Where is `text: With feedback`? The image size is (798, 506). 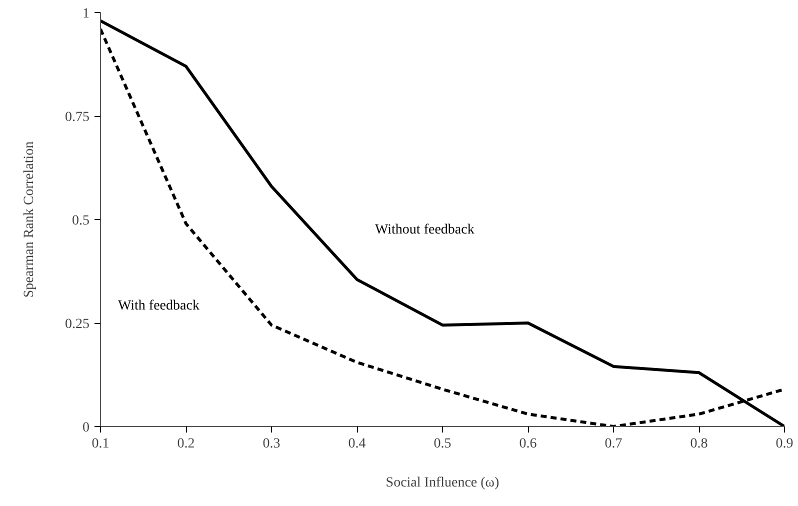
text: With feedback is located at coordinates (159, 306).